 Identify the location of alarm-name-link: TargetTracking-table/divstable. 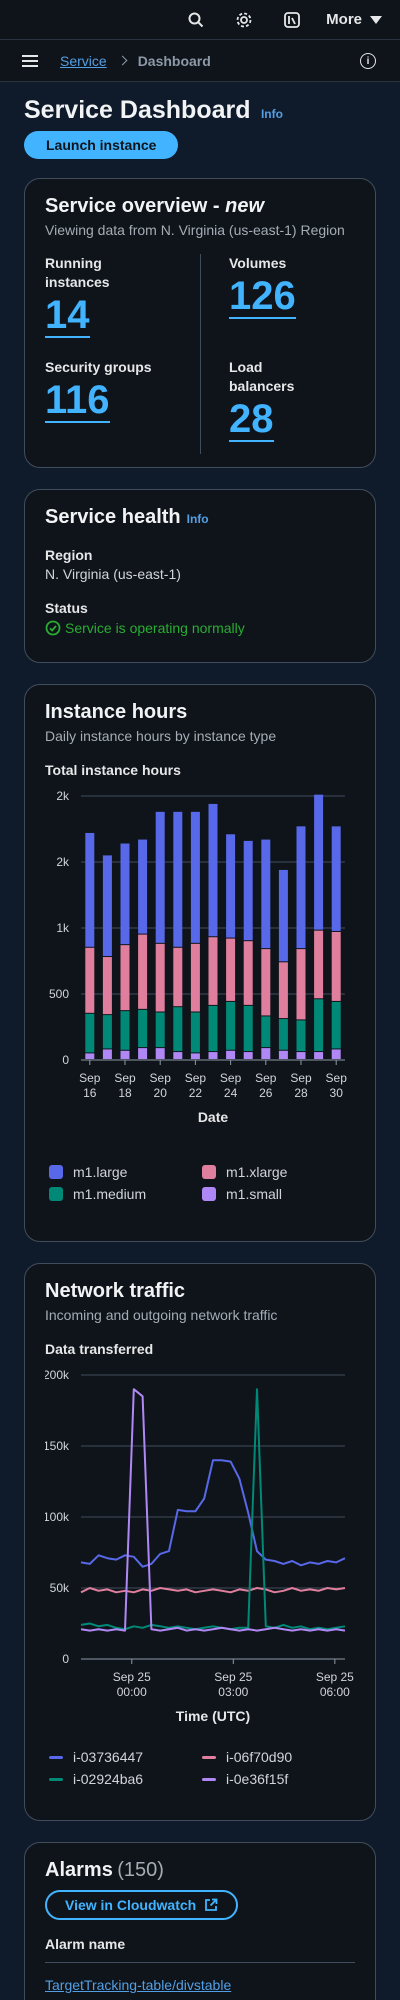
(138, 1985).